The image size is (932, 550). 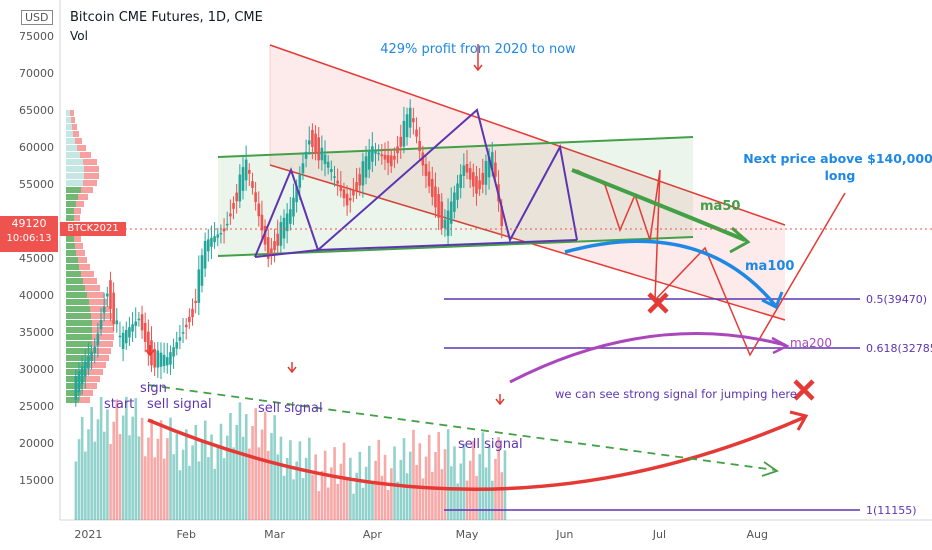 What do you see at coordinates (93, 229) in the screenshot?
I see `symbol-tag: BTCK2021` at bounding box center [93, 229].